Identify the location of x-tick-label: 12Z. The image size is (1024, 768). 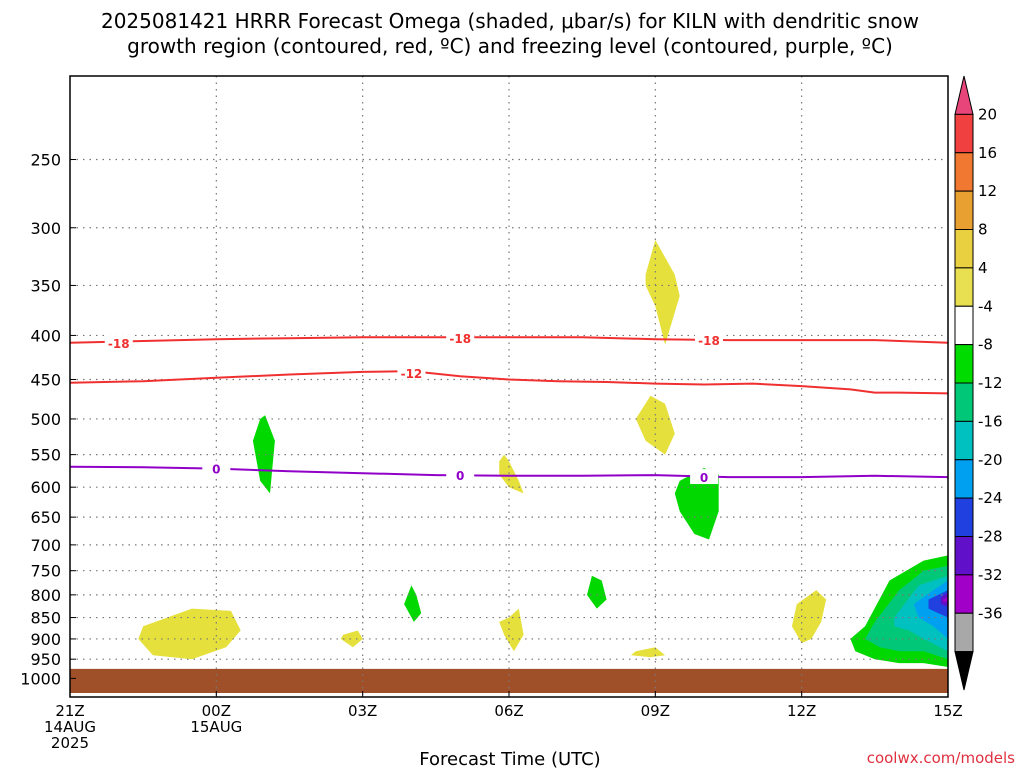
(801, 711).